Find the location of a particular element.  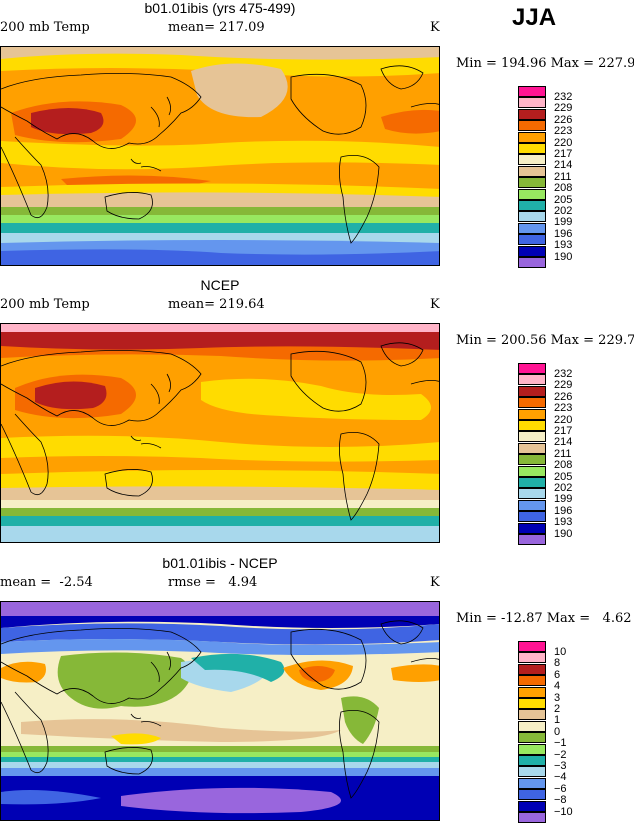

field-region-pole is located at coordinates (220, 328).